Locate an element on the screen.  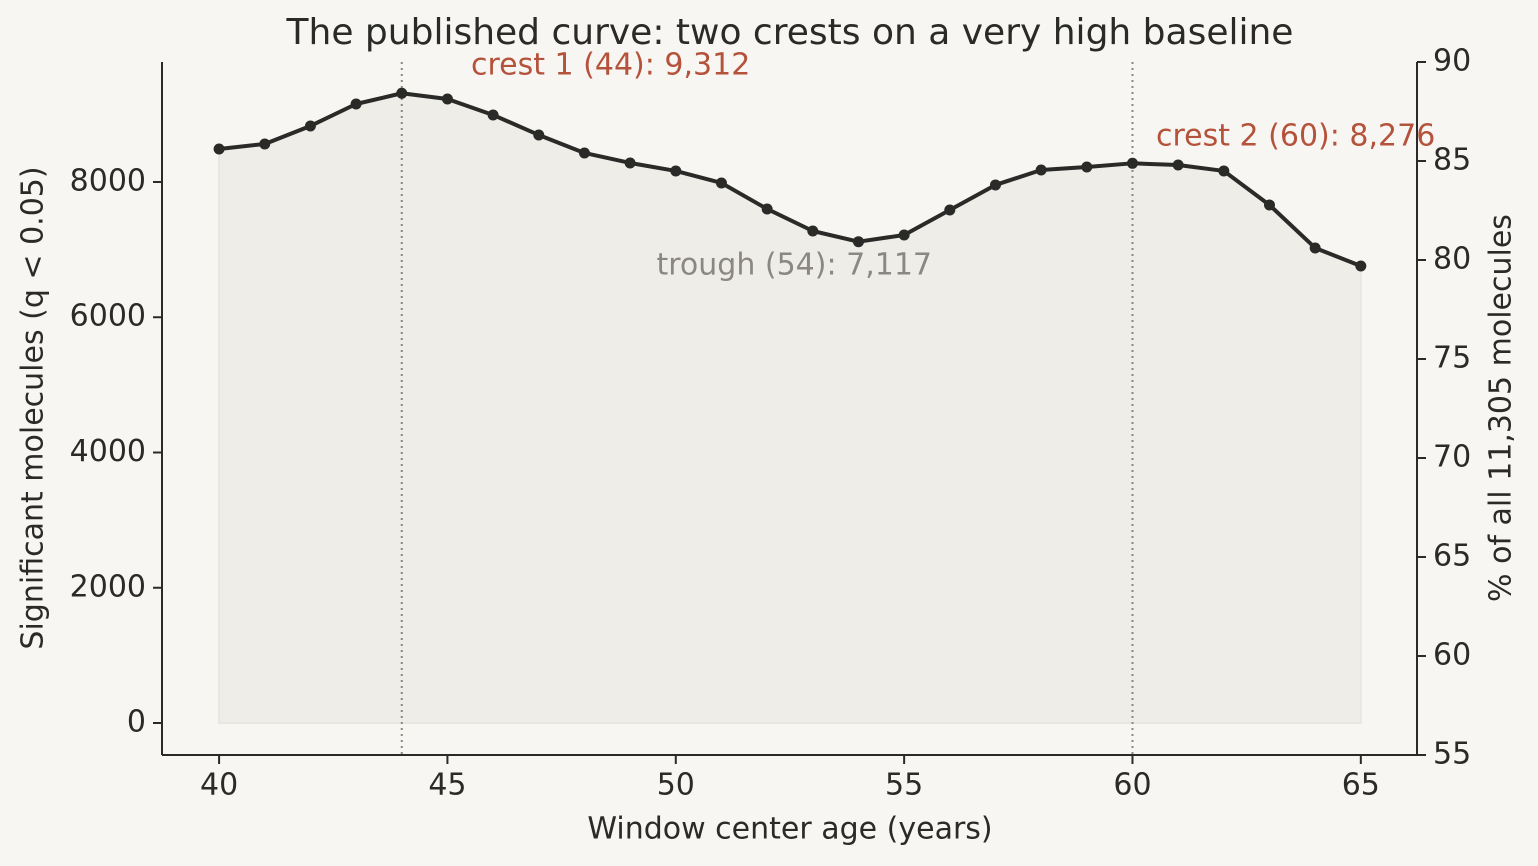
y-axis-label: Significant molecules (q < 0.05) is located at coordinates (33, 407).